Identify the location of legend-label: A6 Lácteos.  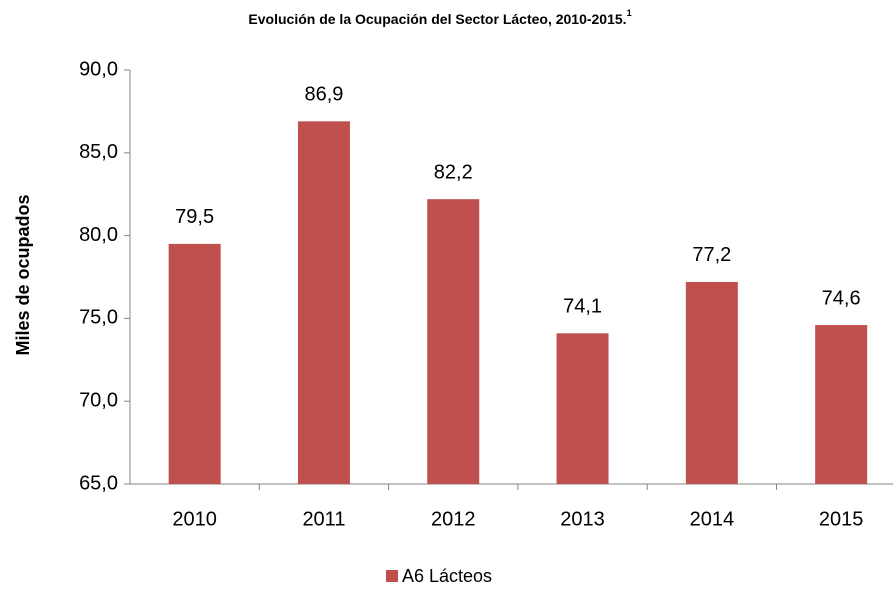
(447, 576).